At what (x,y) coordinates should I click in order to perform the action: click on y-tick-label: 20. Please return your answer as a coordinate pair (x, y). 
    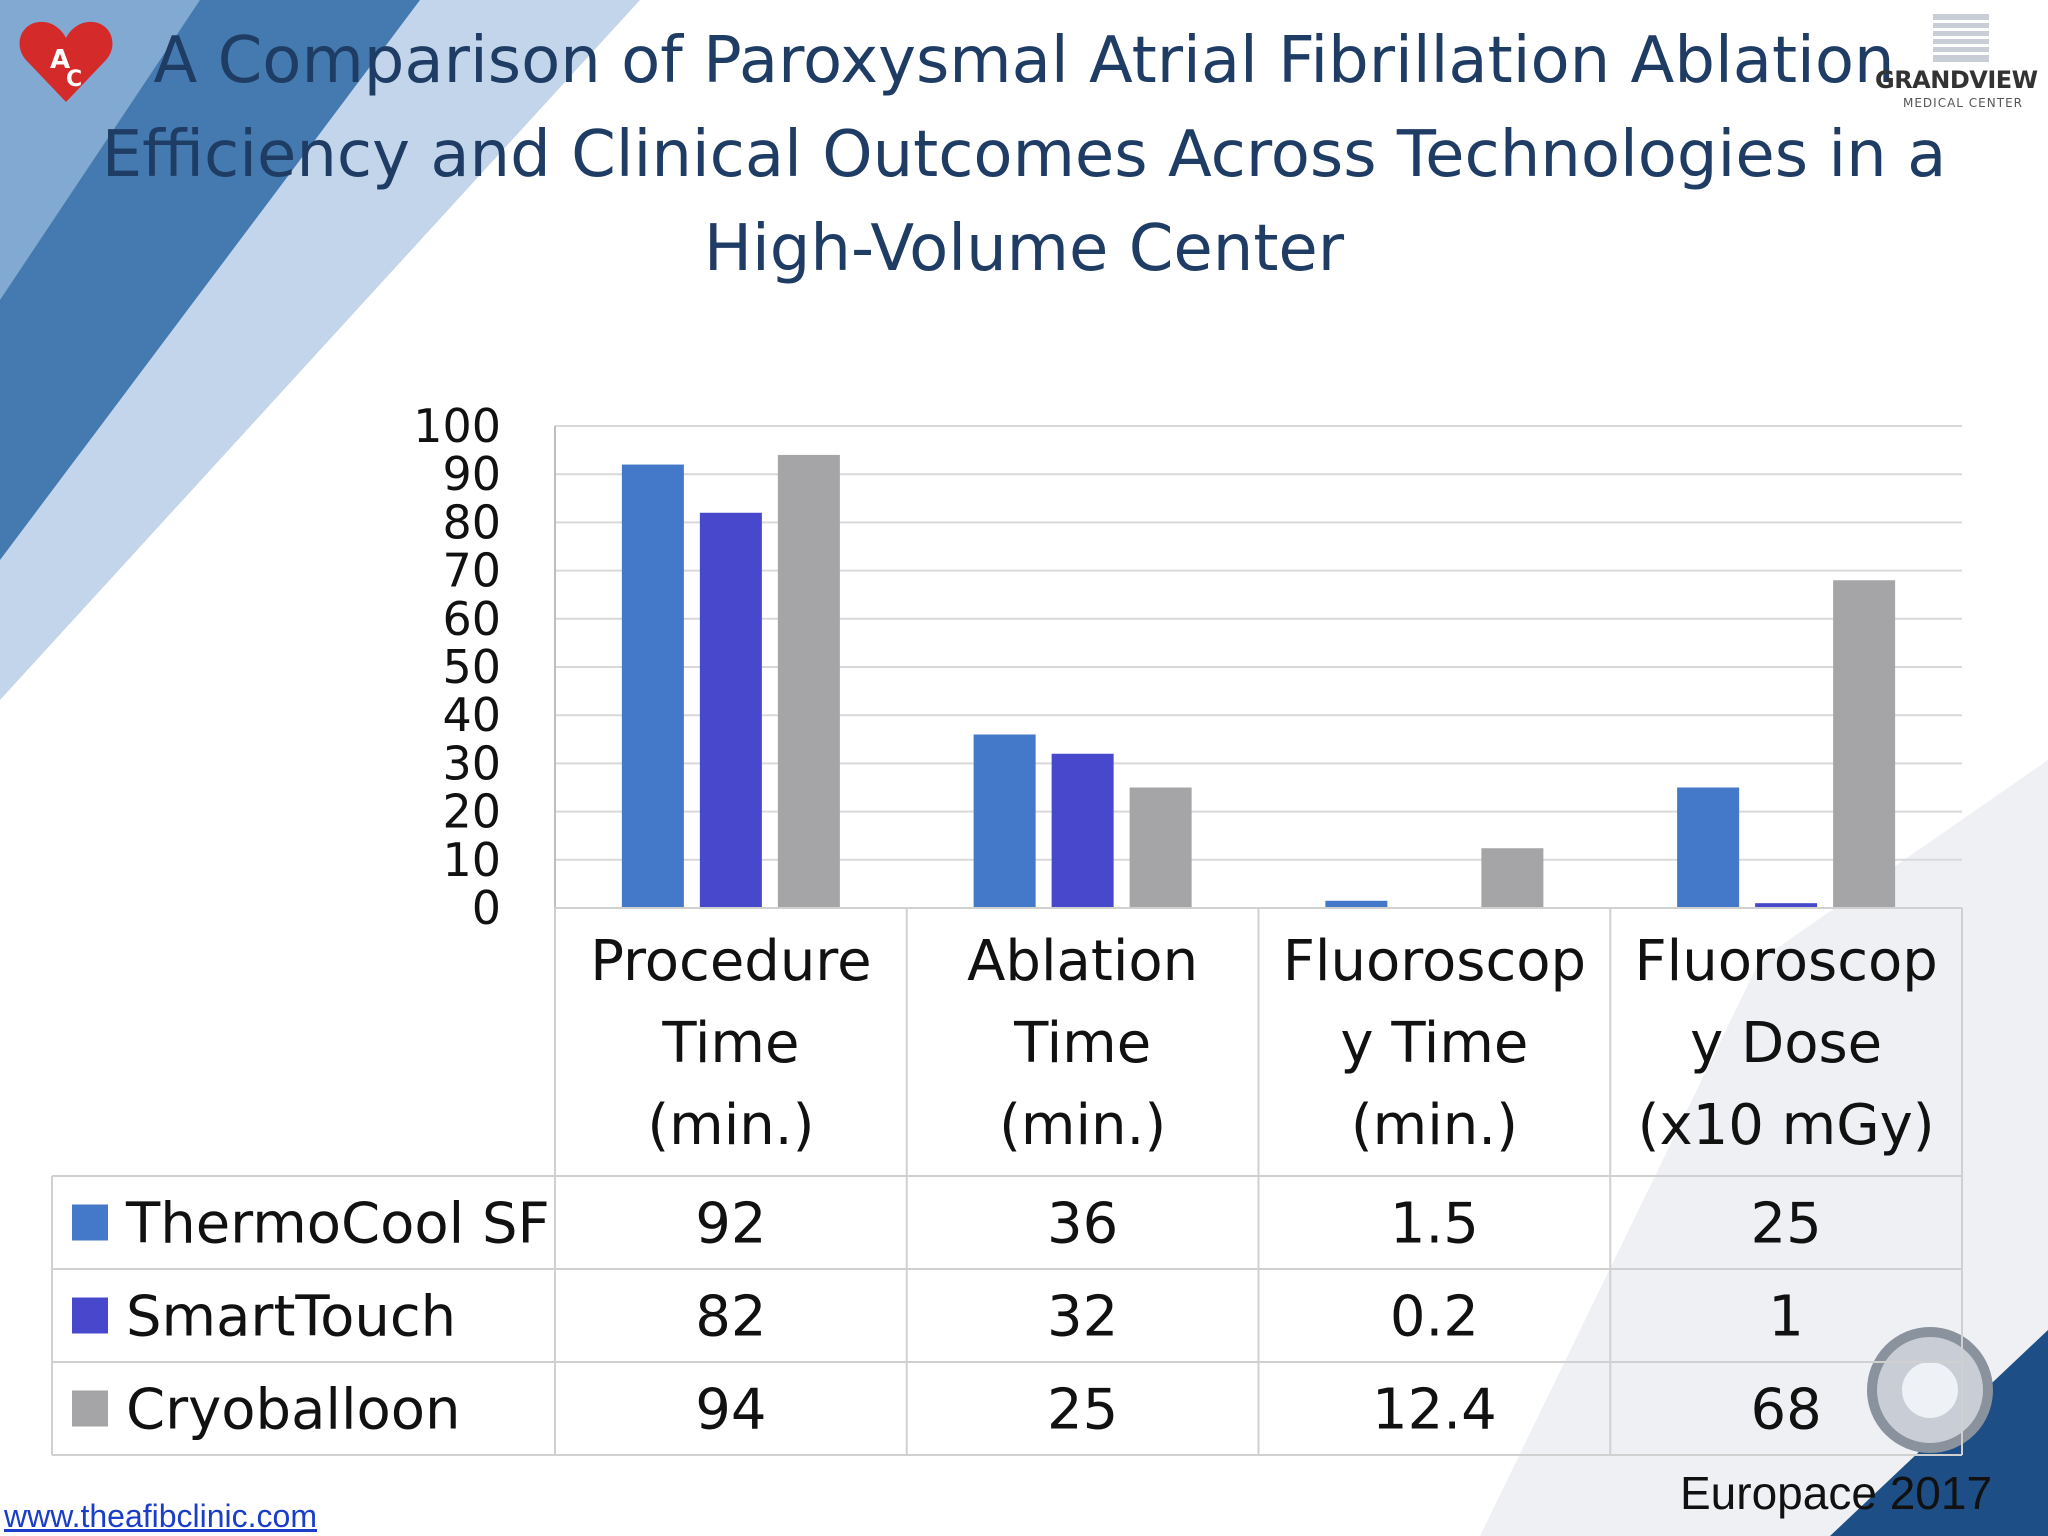
    Looking at the image, I should click on (471, 812).